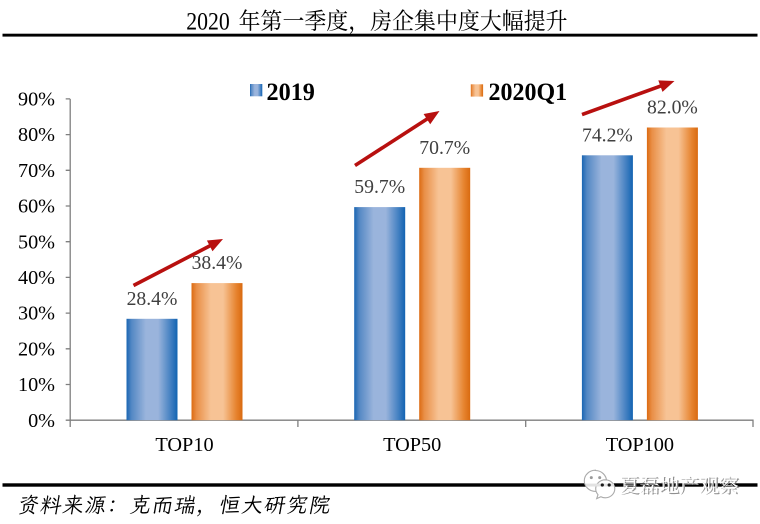 The width and height of the screenshot is (760, 524). Describe the element at coordinates (36, 242) in the screenshot. I see `svg-text: 50%` at that location.